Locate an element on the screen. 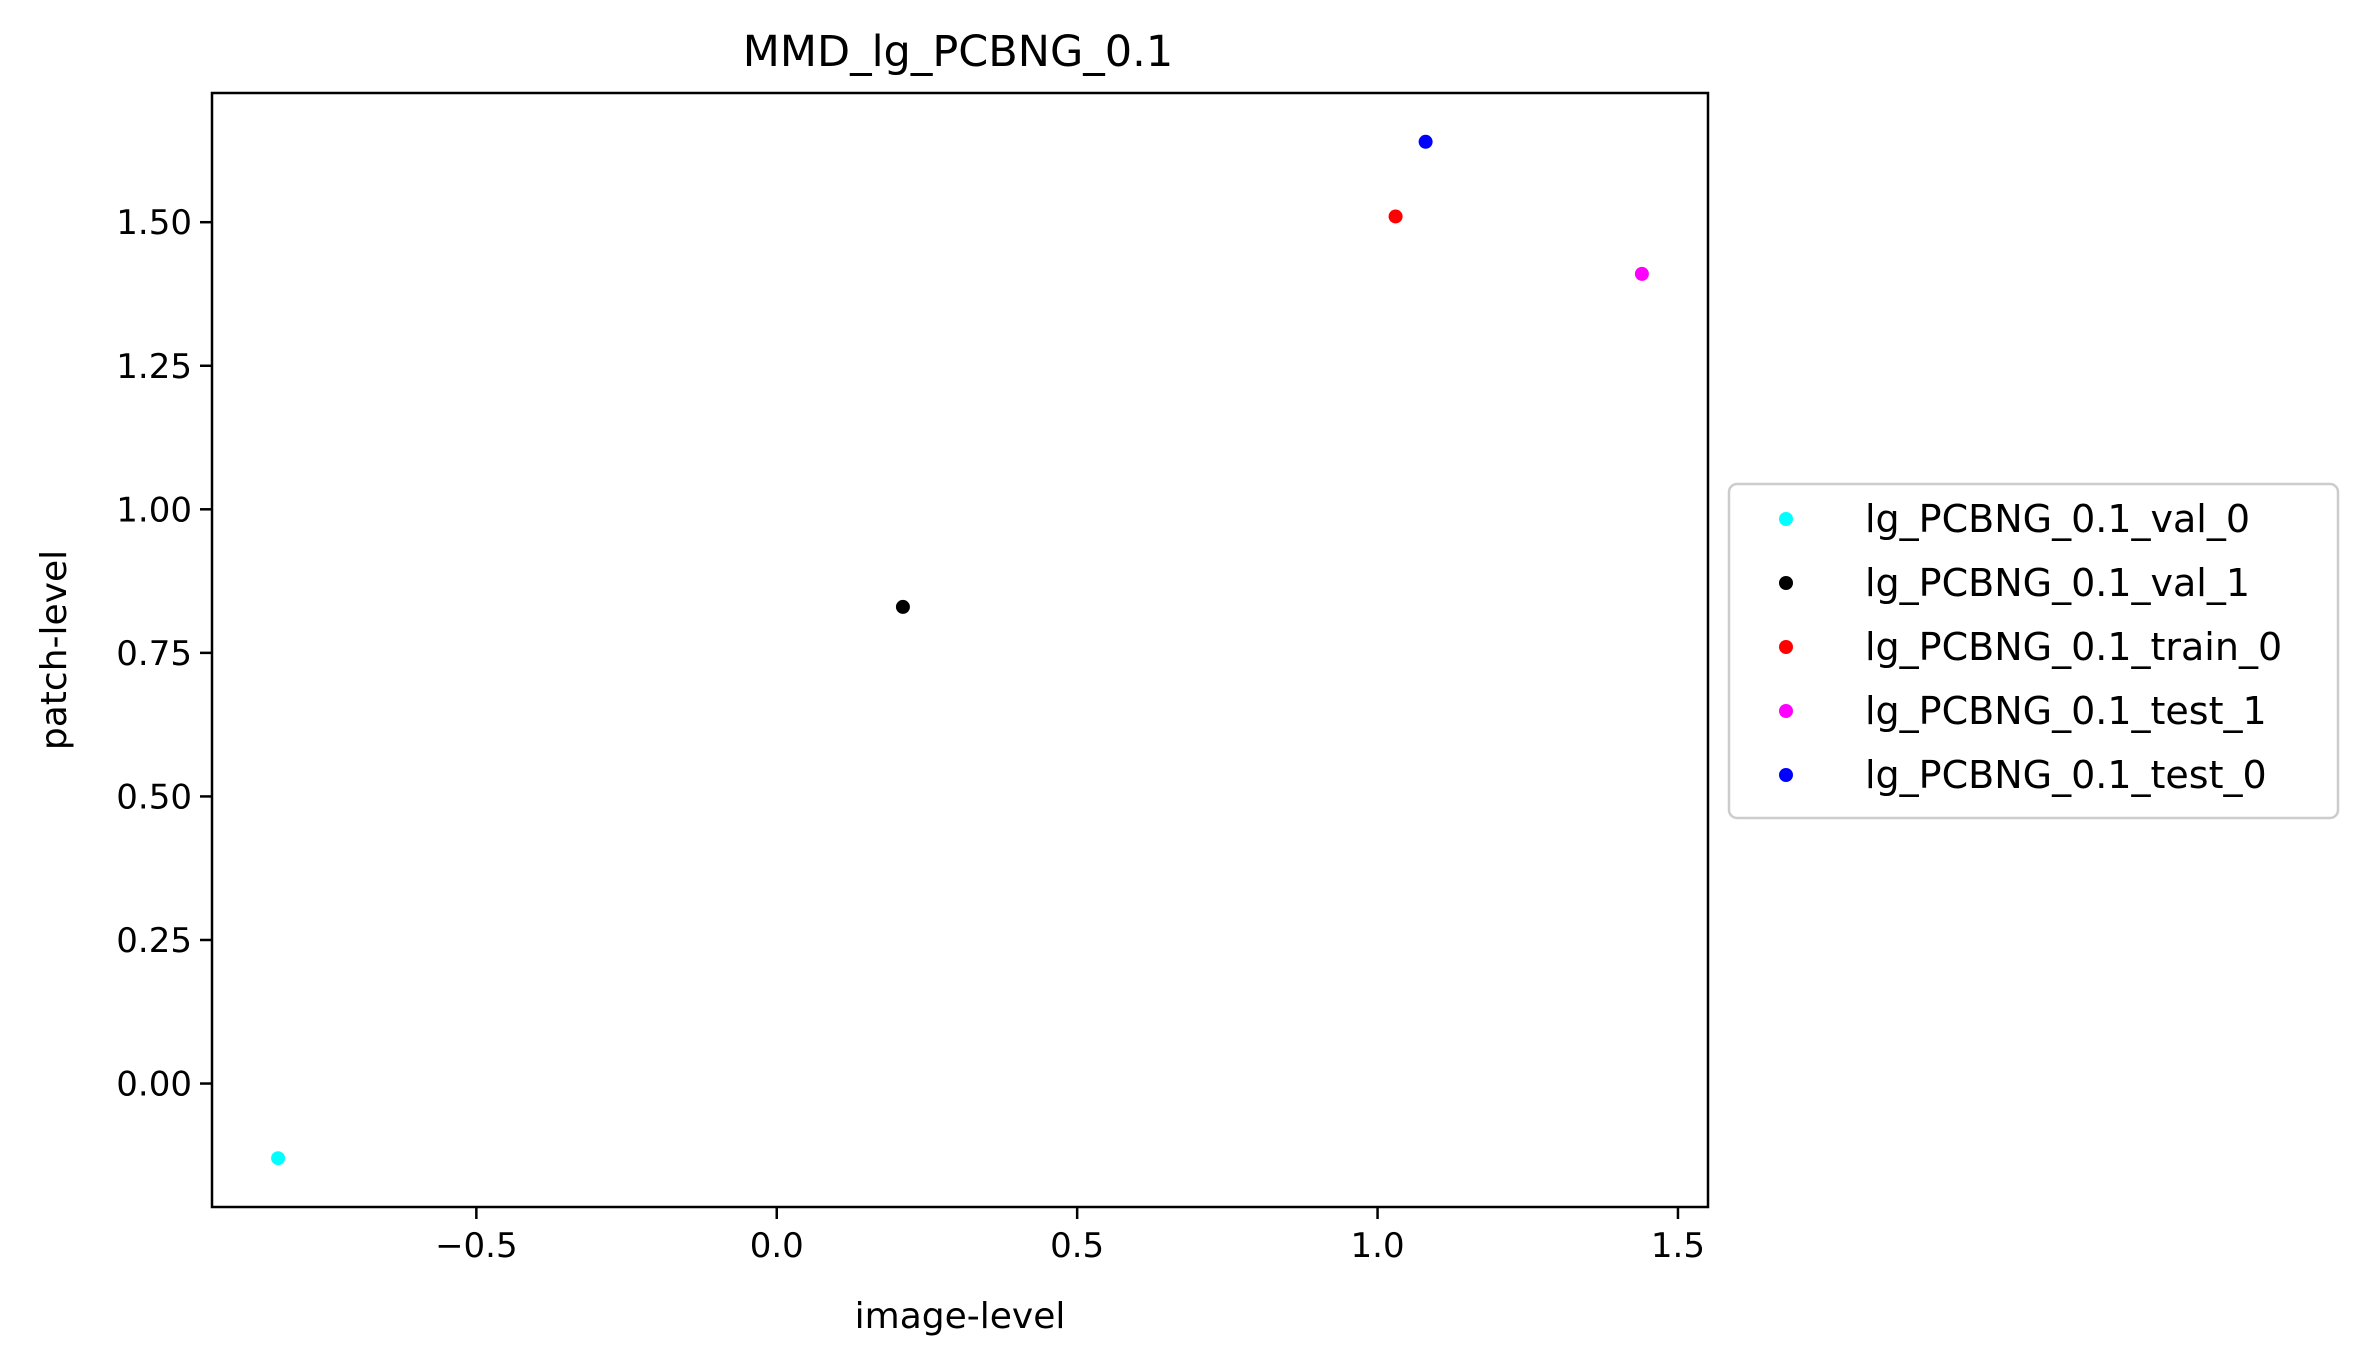 The width and height of the screenshot is (2356, 1361). chart-title: MMD_lg_PCBNG_0.1 is located at coordinates (958, 52).